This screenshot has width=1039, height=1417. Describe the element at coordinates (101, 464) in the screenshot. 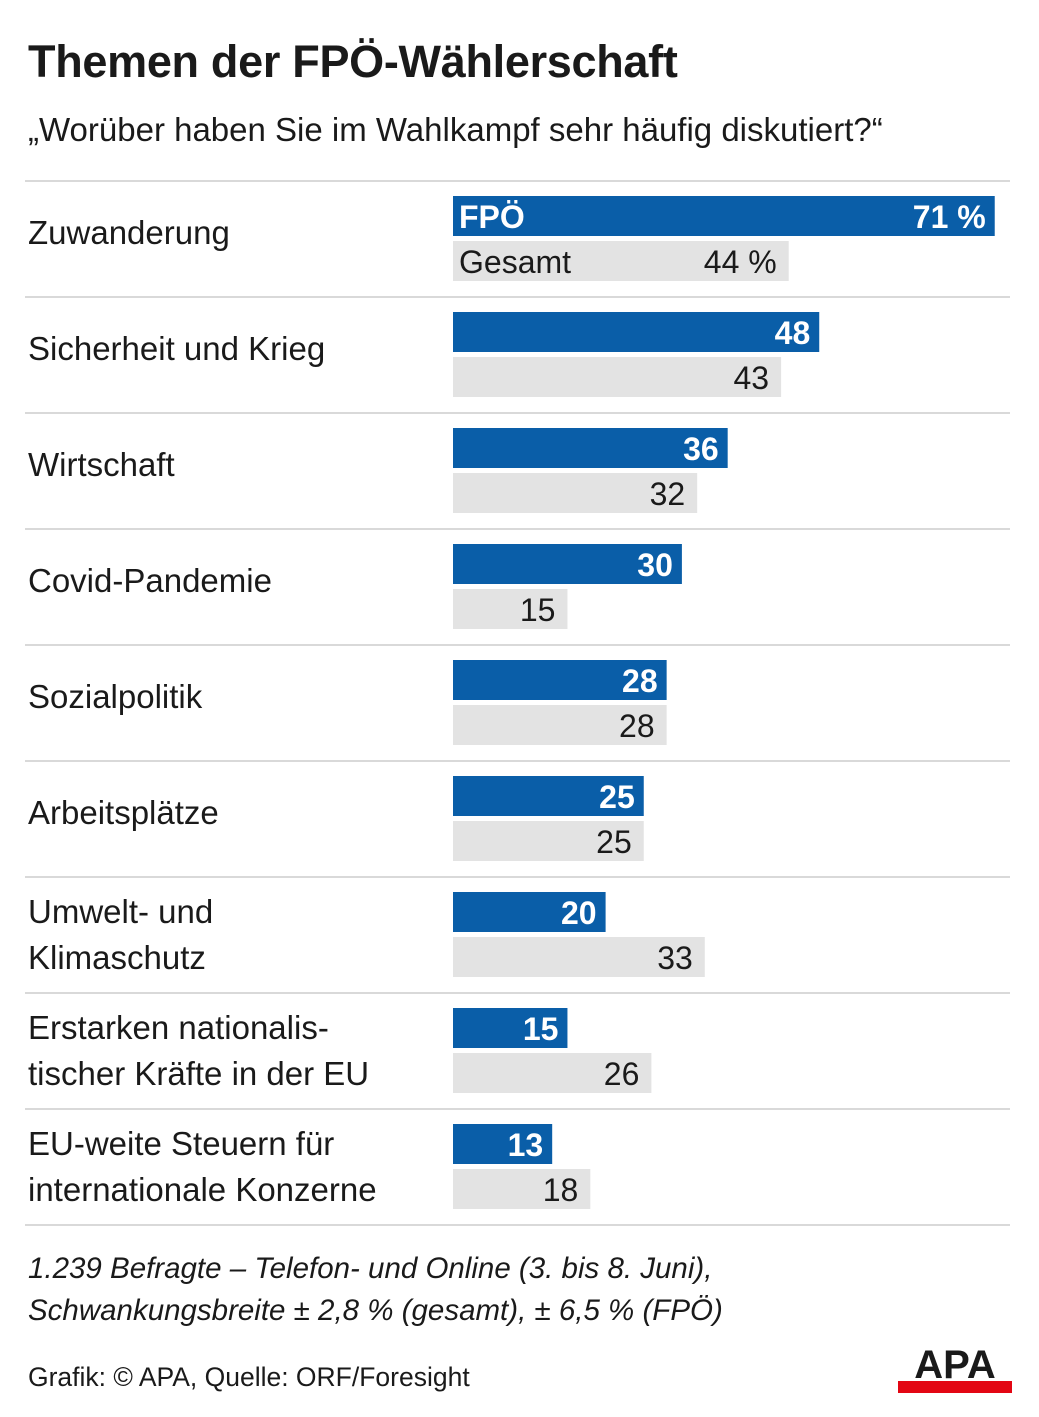

I see `category-label: Wirtschaft` at that location.